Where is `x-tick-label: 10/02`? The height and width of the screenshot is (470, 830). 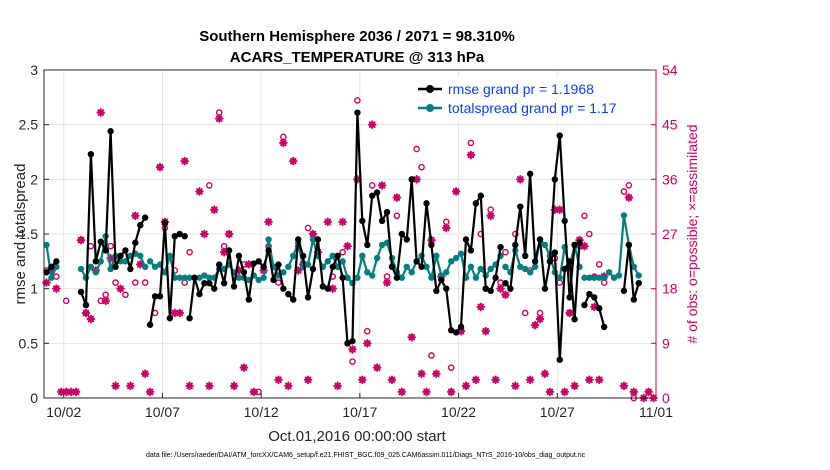
x-tick-label: 10/02 is located at coordinates (63, 412).